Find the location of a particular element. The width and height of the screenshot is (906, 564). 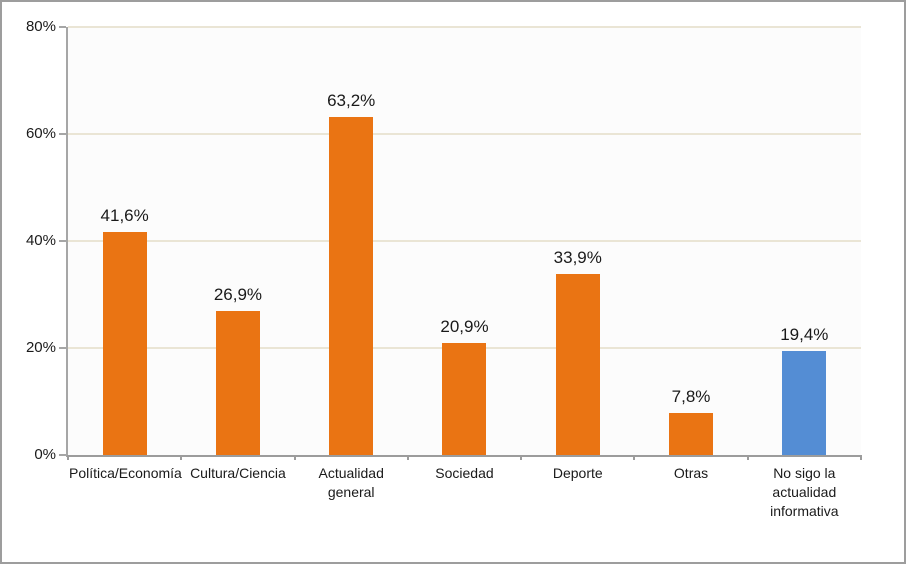

bar-value-label-actualidad-general: 63,2% is located at coordinates (351, 100).